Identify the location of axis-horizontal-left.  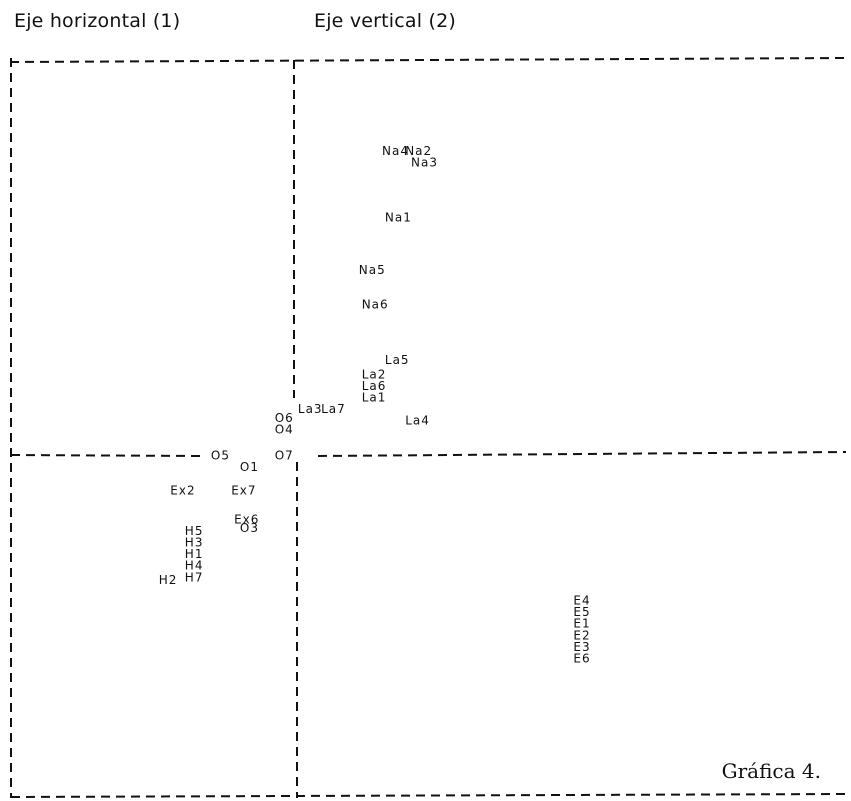
(105, 455).